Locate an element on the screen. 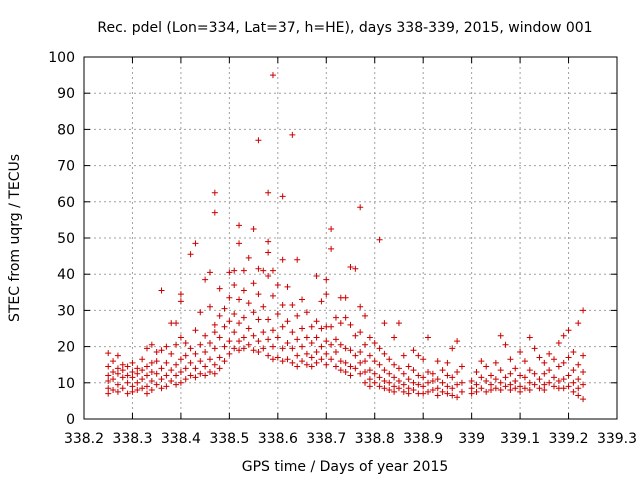  y-tick-label: 90 is located at coordinates (66, 94).